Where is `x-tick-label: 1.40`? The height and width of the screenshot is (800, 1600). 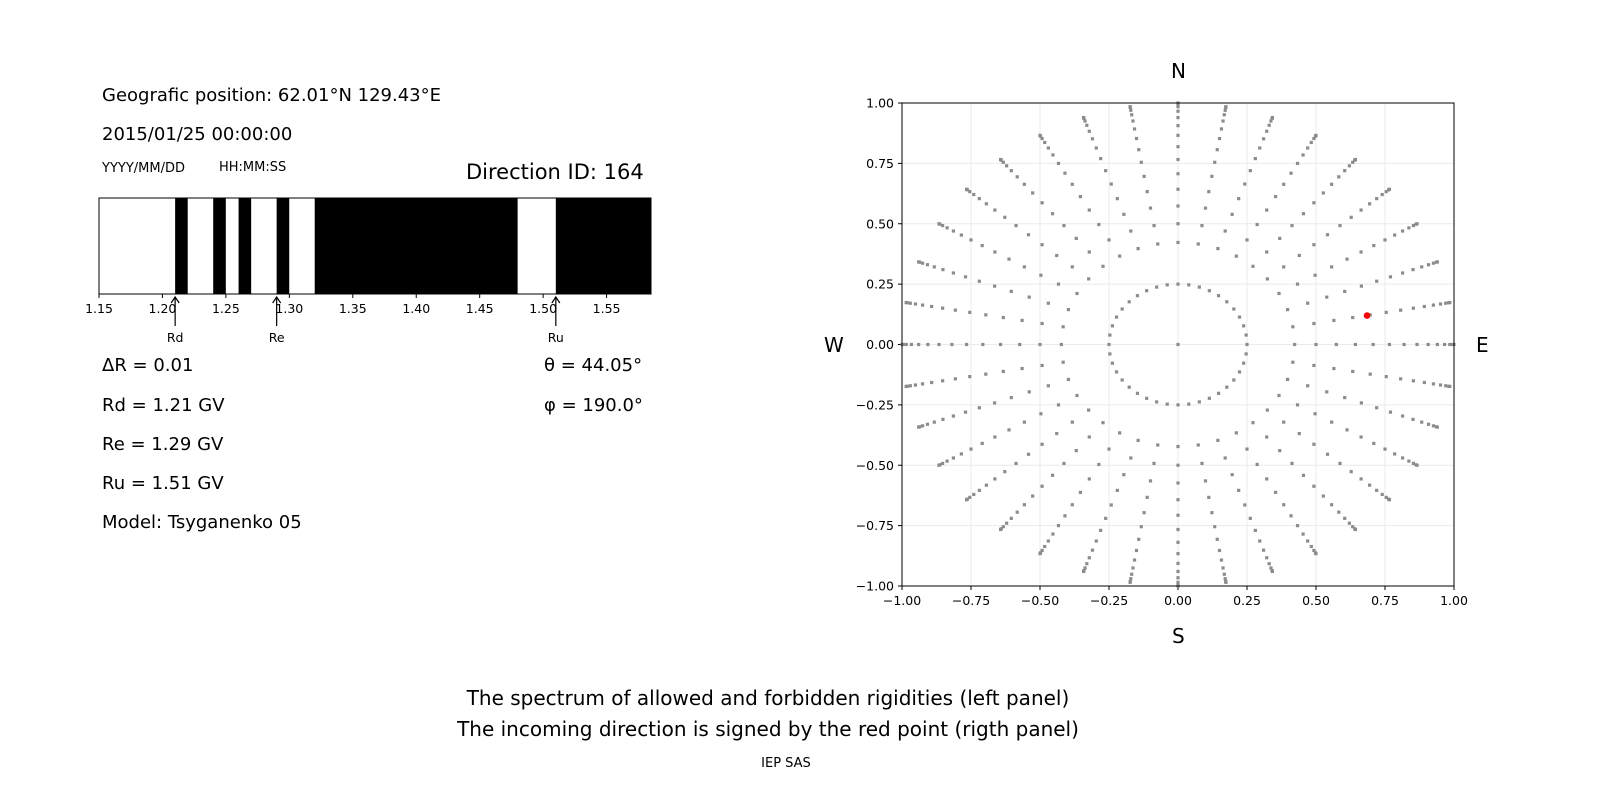
x-tick-label: 1.40 is located at coordinates (416, 308).